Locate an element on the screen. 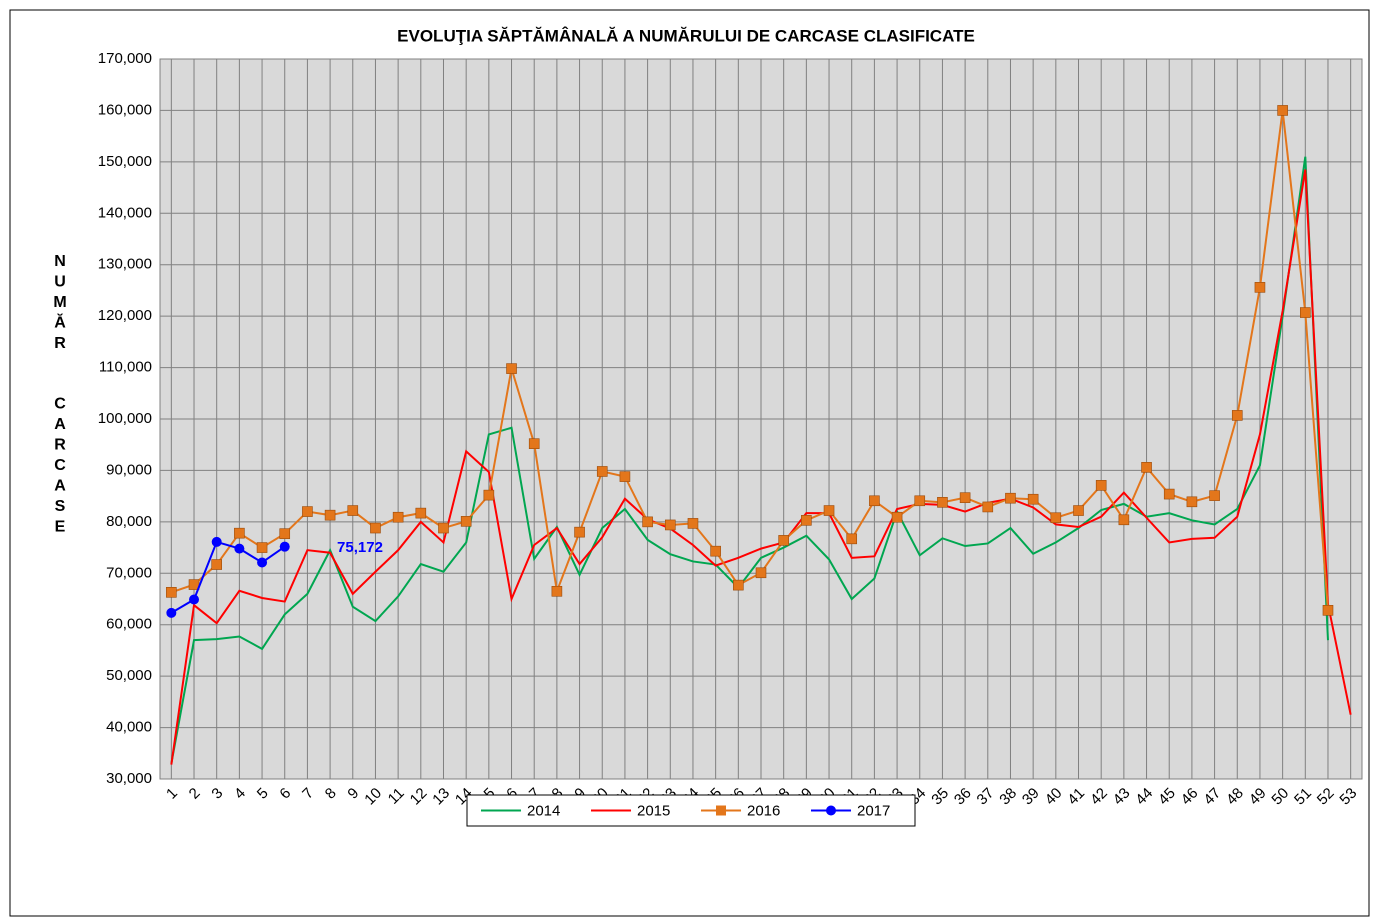 The height and width of the screenshot is (920, 1373). legend-label: 2016 is located at coordinates (763, 810).